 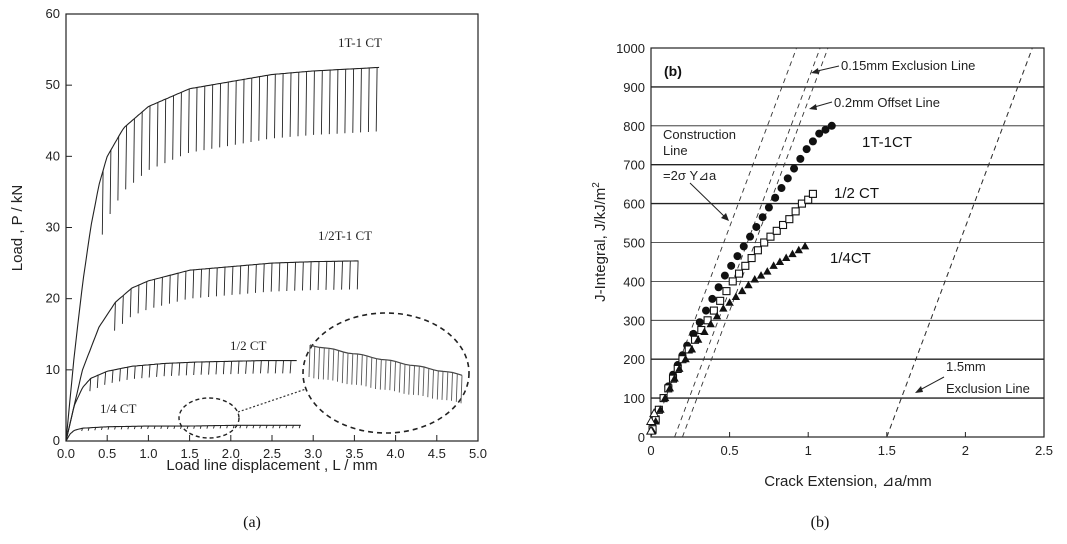 I want to click on annot-construction-2: Line, so click(x=675, y=150).